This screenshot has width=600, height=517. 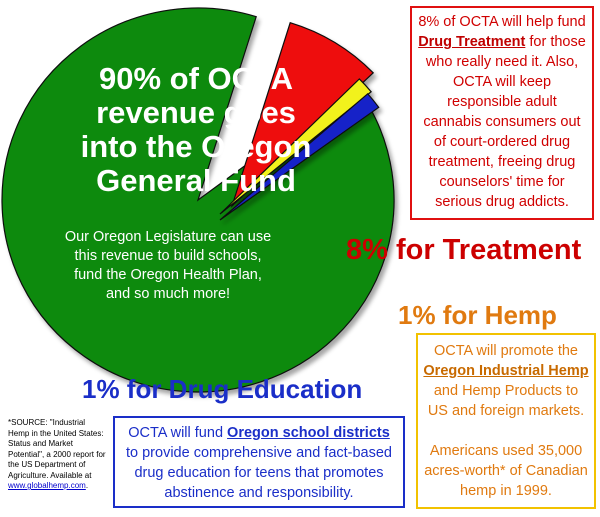 I want to click on oregon-school-districts-link: Oregon school districts, so click(x=308, y=433).